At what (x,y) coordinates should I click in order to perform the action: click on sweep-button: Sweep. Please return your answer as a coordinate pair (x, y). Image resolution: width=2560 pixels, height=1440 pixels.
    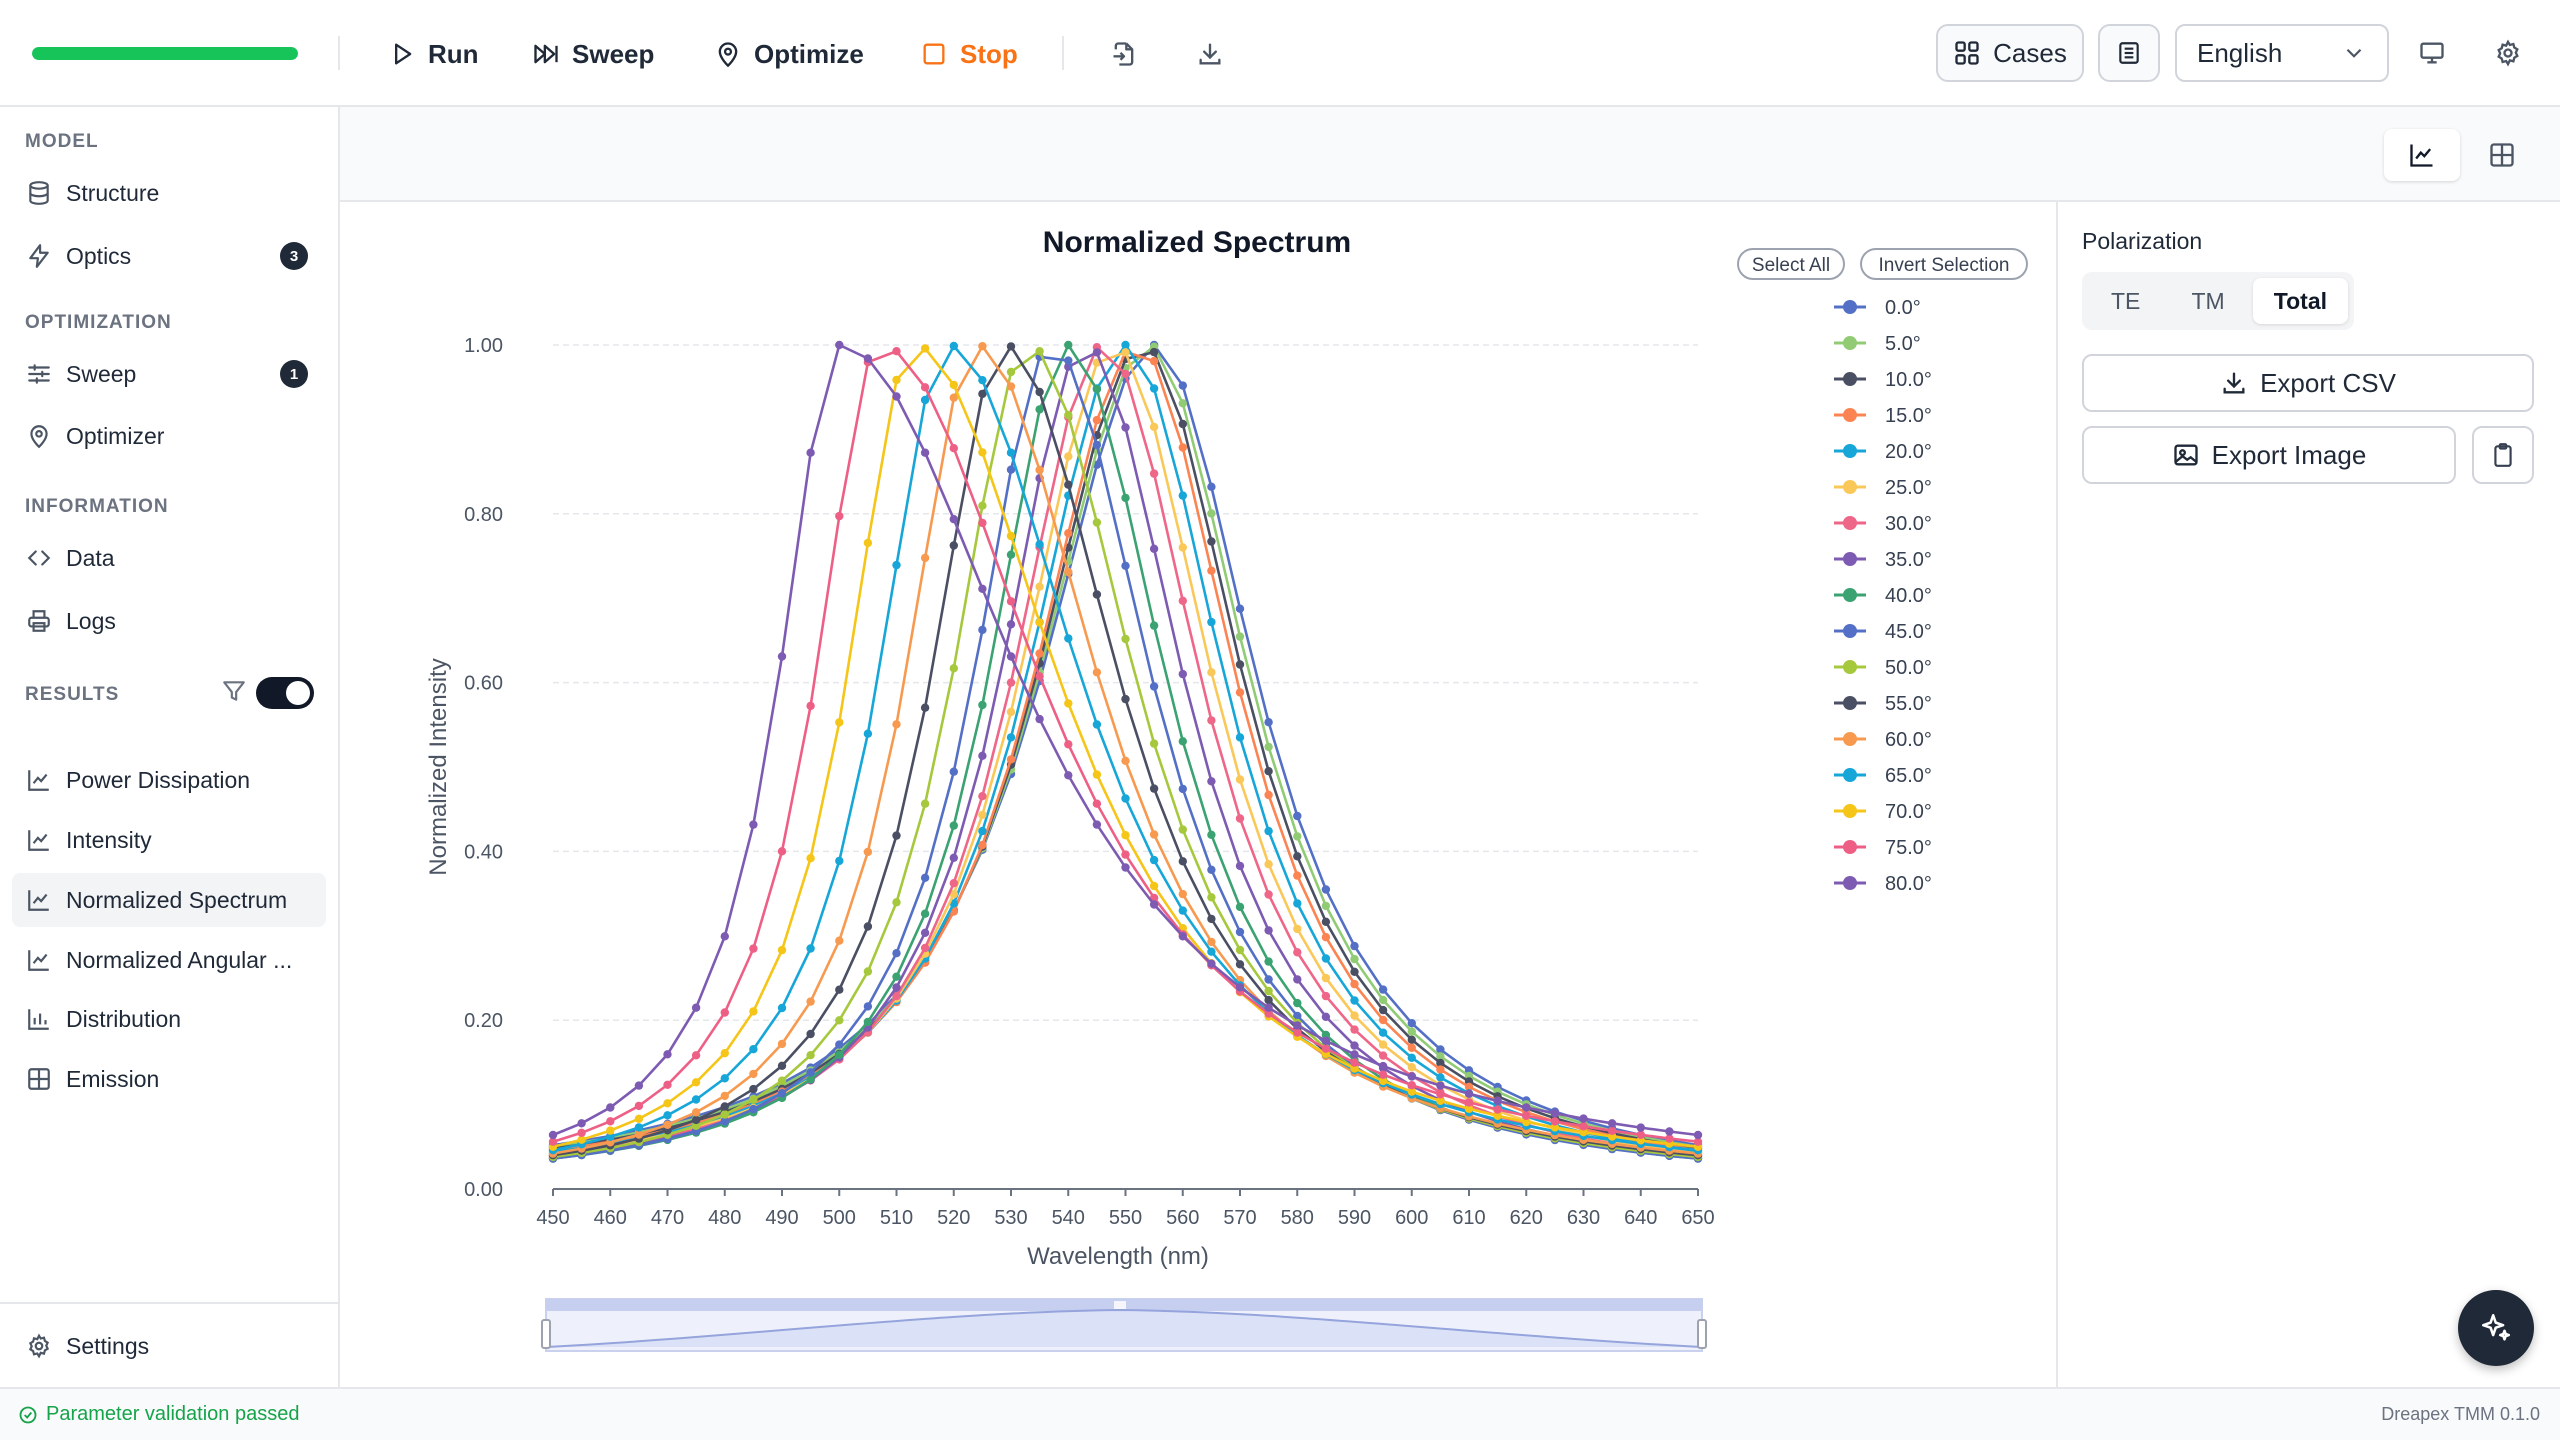
    Looking at the image, I should click on (593, 54).